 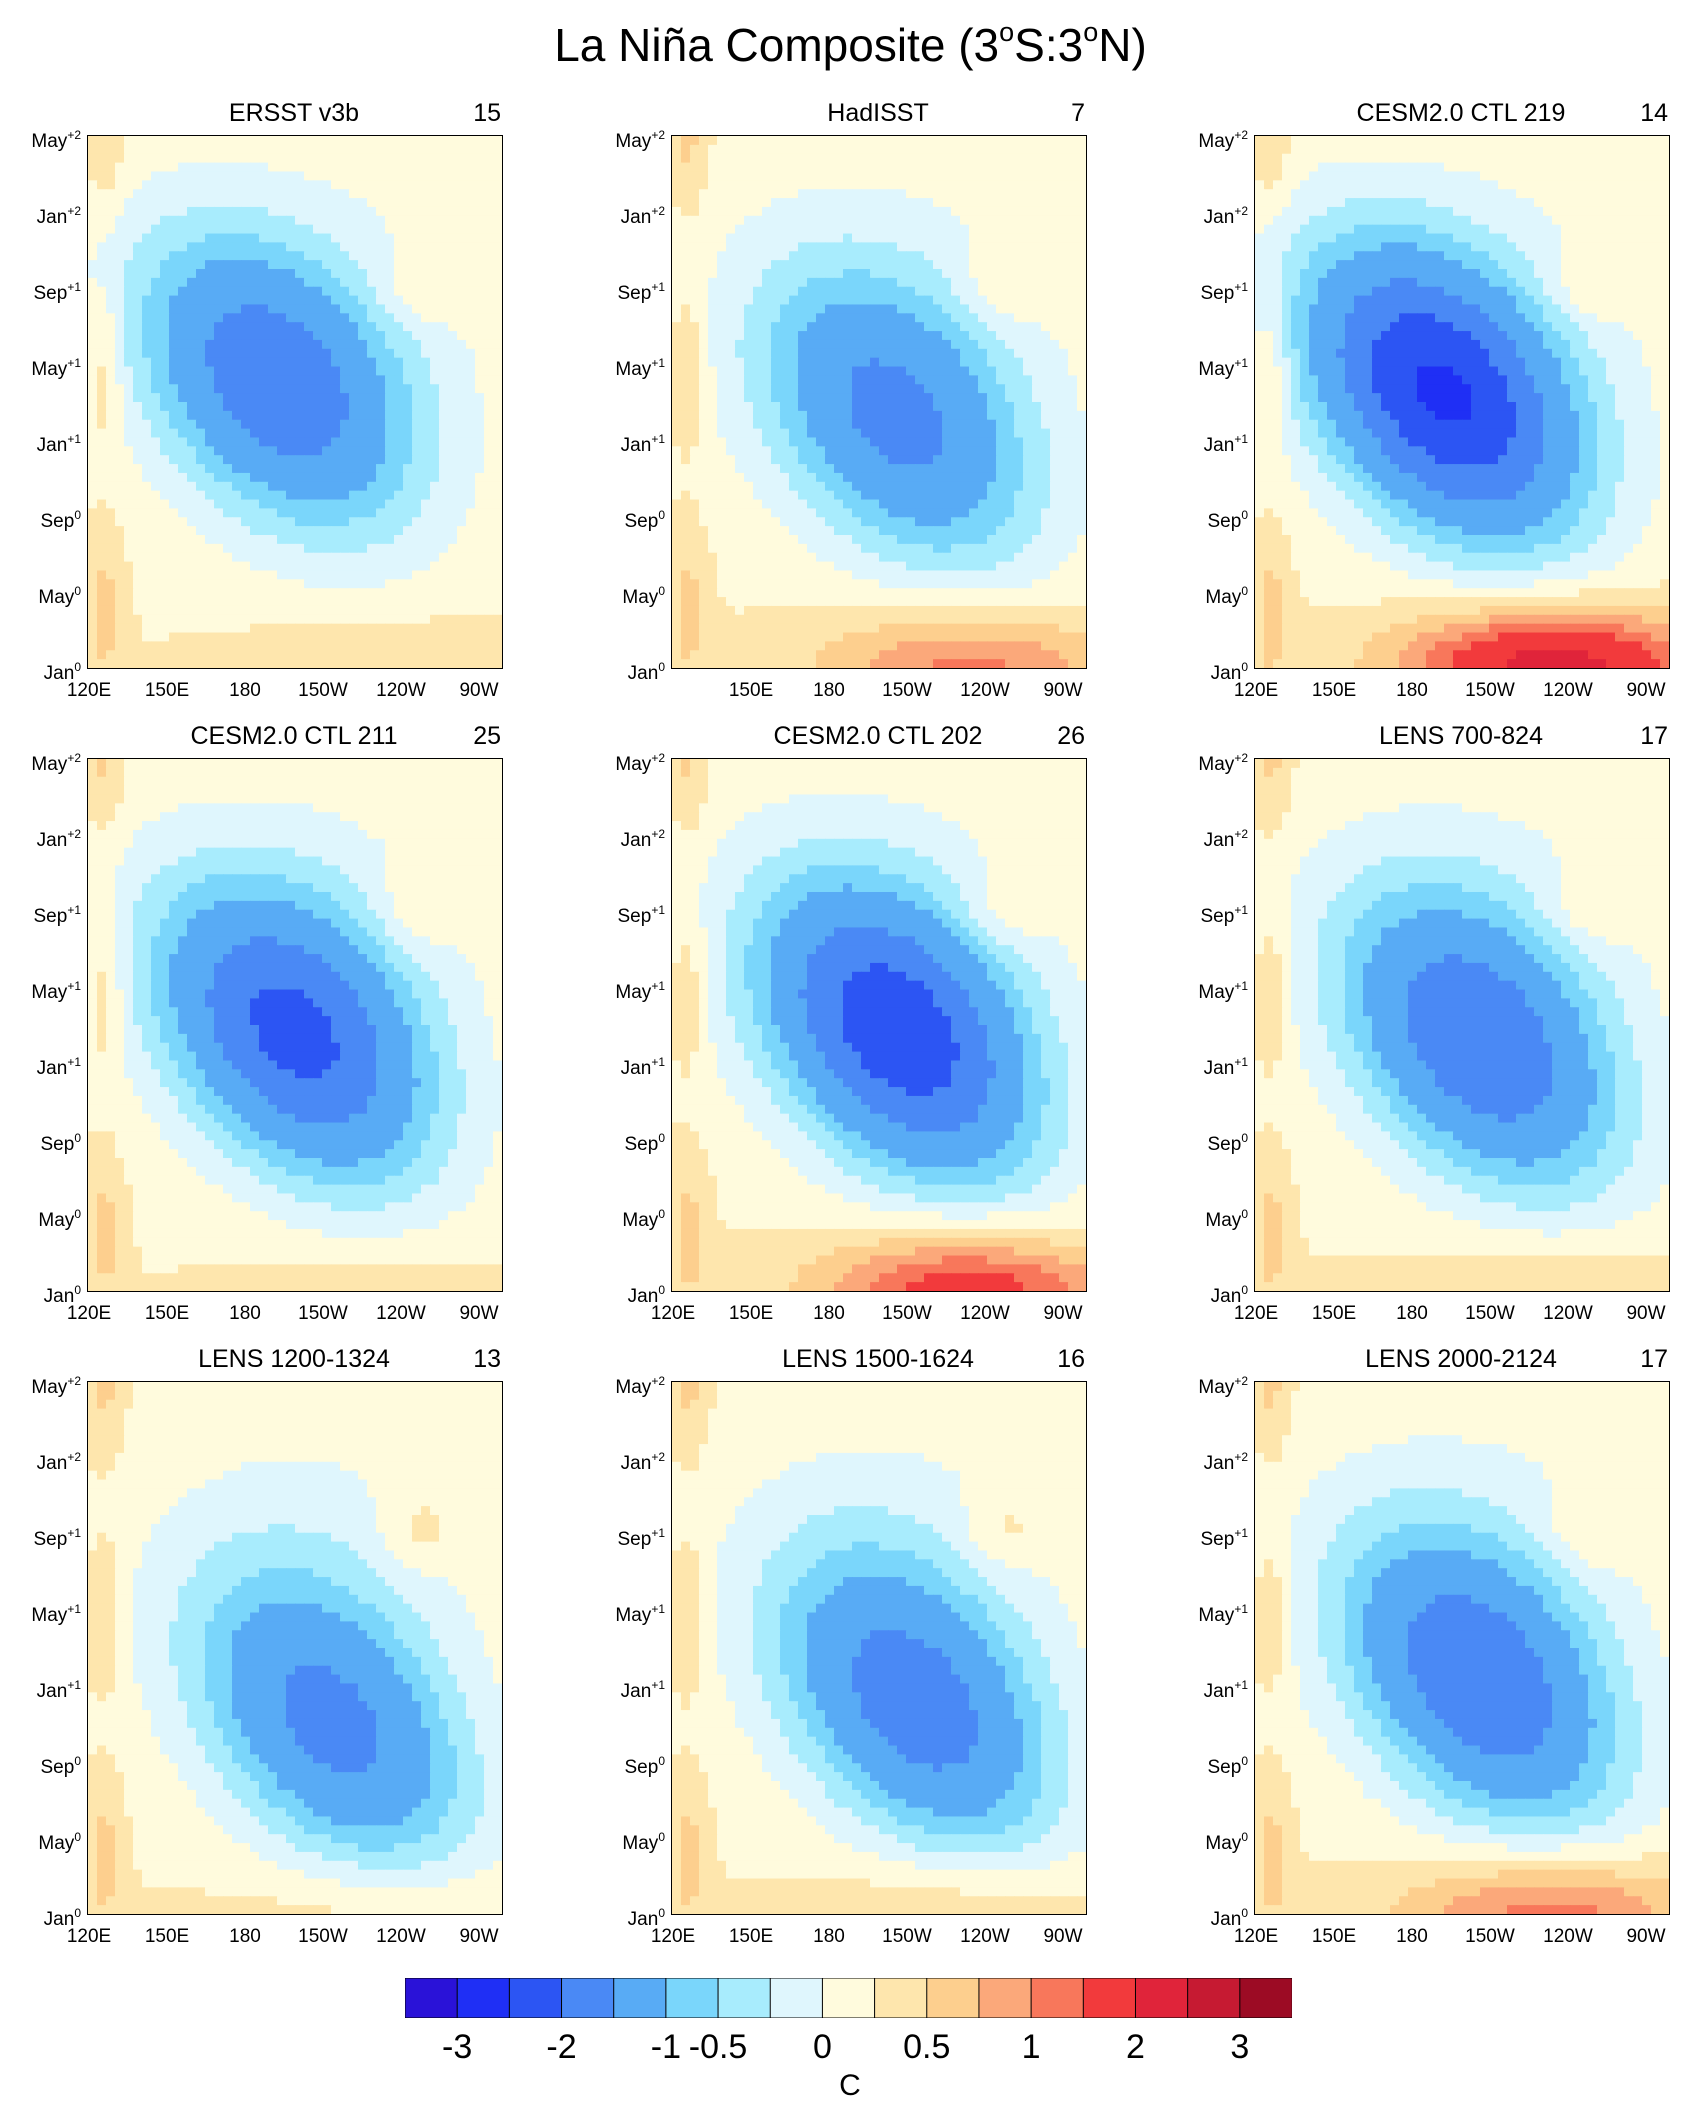 I want to click on panel-event-count: 26, so click(x=1055, y=736).